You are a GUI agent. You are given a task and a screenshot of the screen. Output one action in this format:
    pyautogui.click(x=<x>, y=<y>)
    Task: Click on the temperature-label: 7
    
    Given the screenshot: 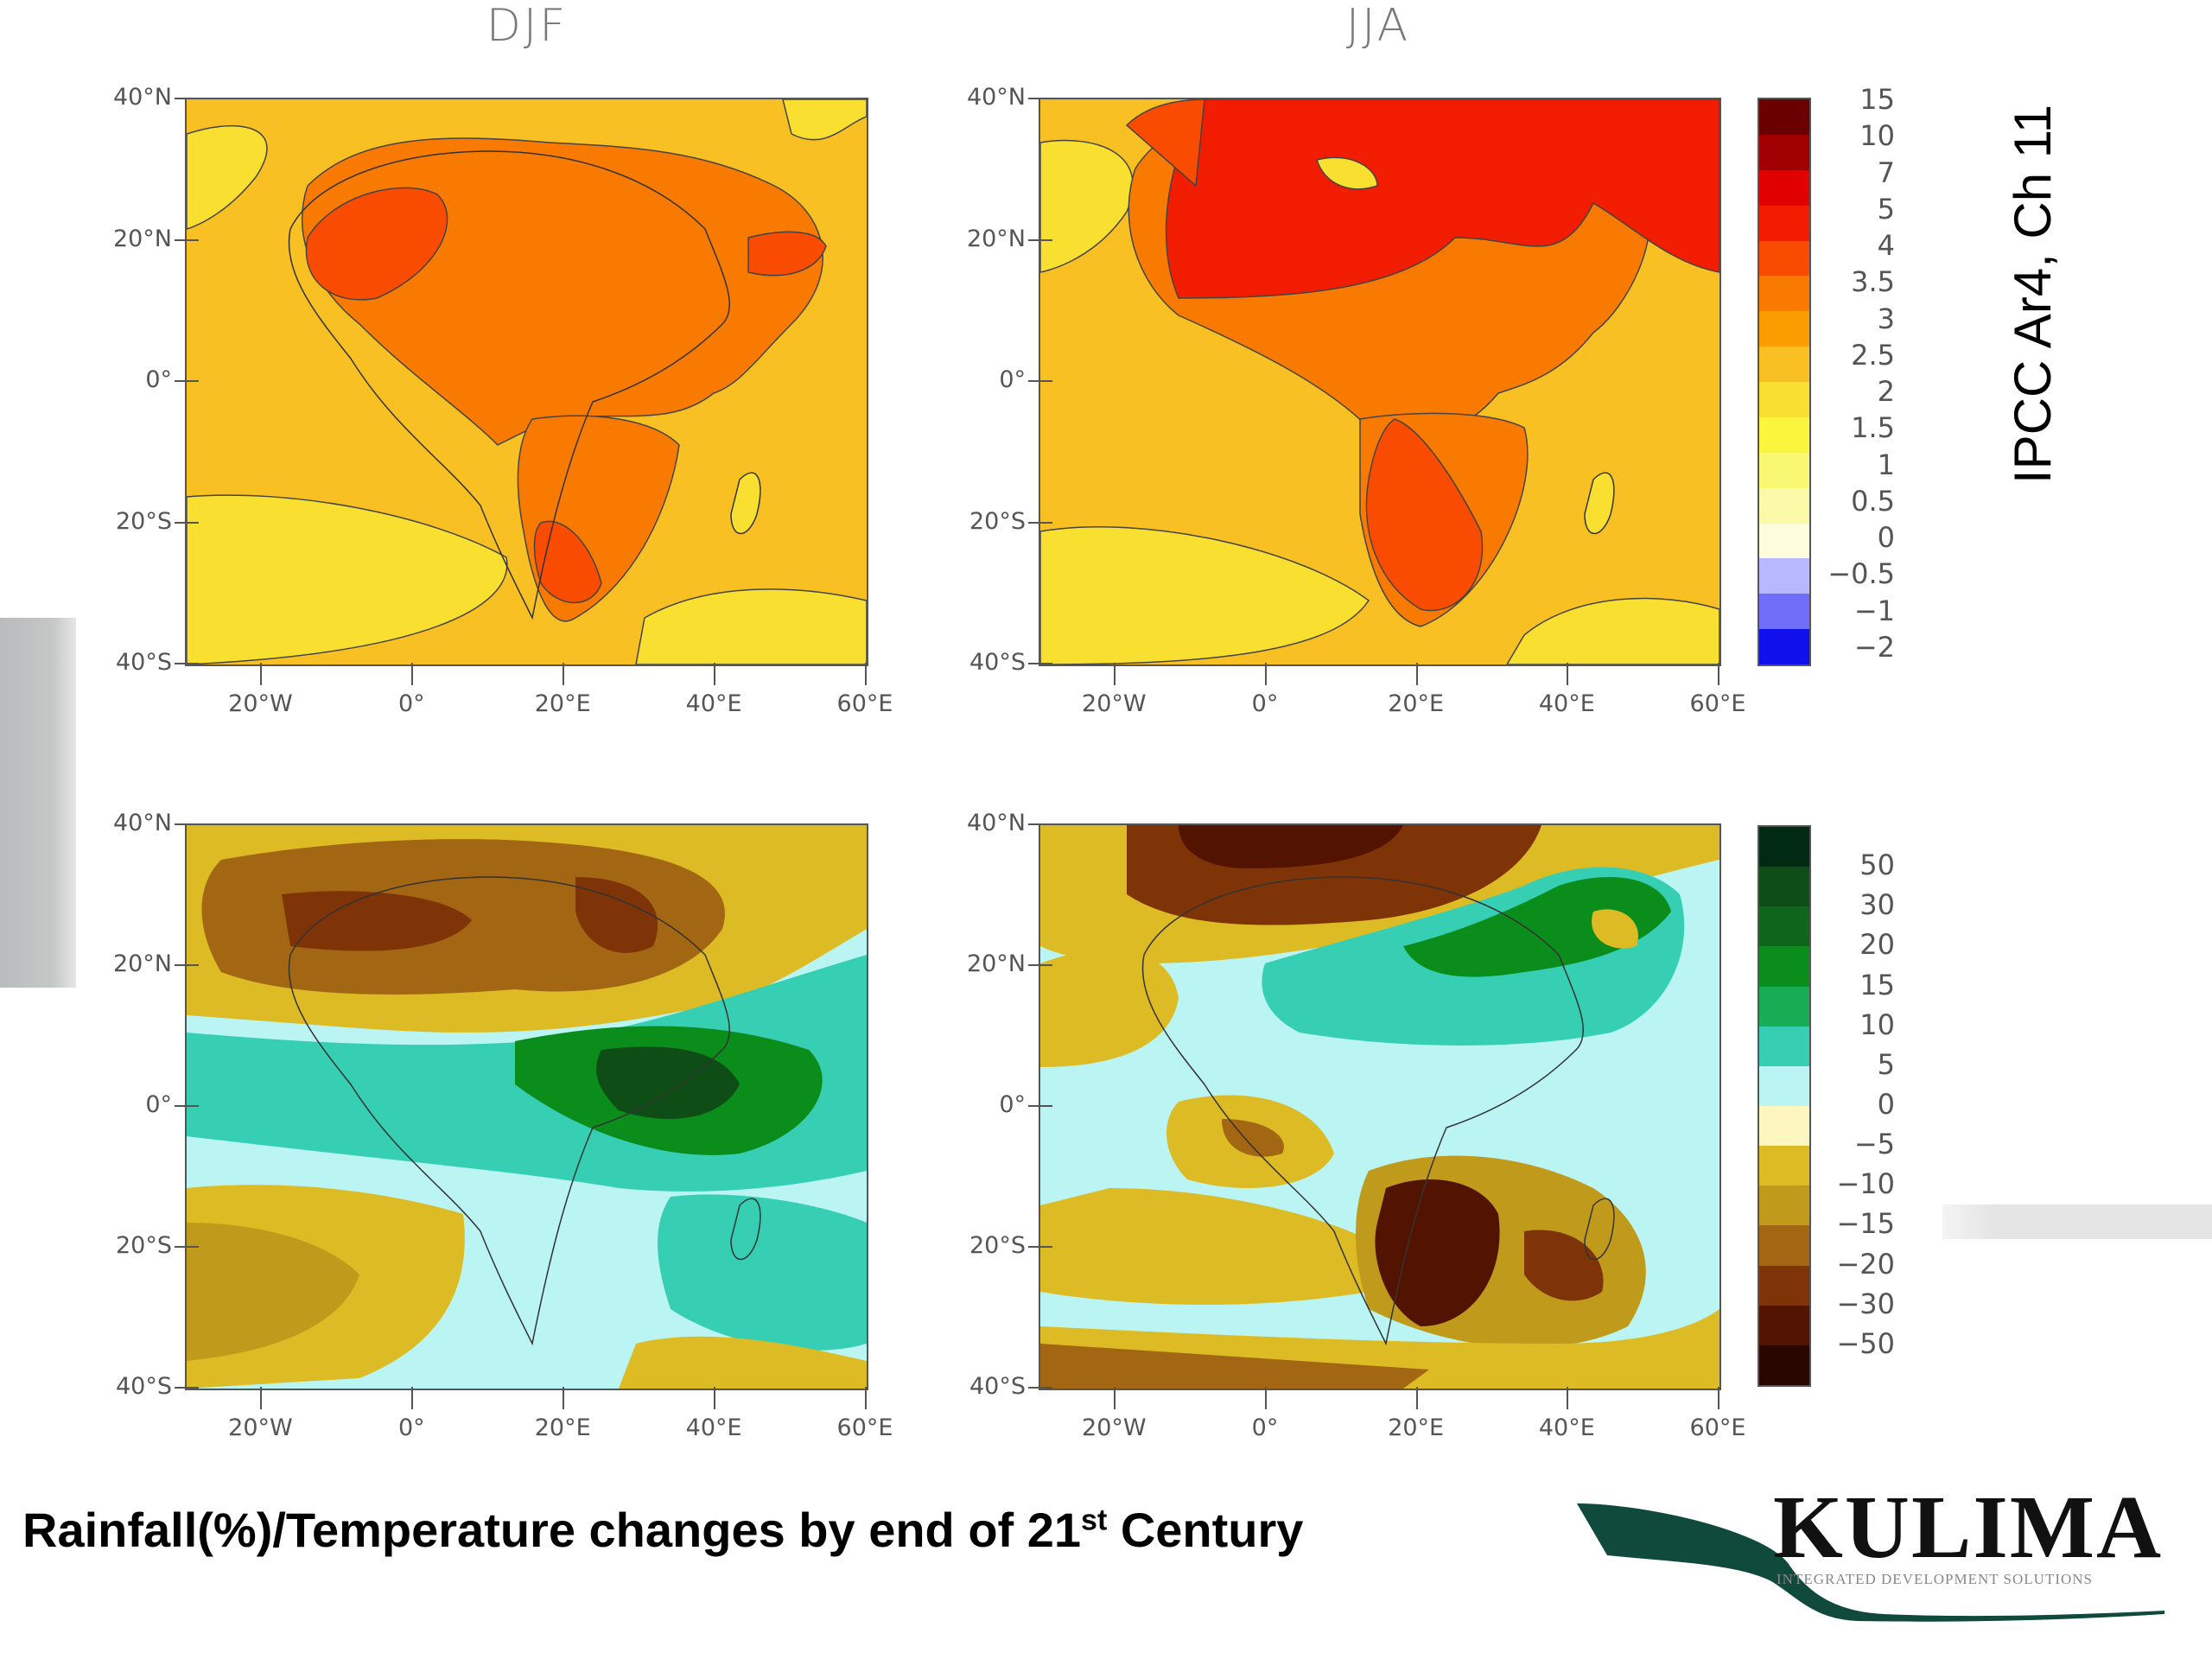 What is the action you would take?
    pyautogui.click(x=1886, y=172)
    